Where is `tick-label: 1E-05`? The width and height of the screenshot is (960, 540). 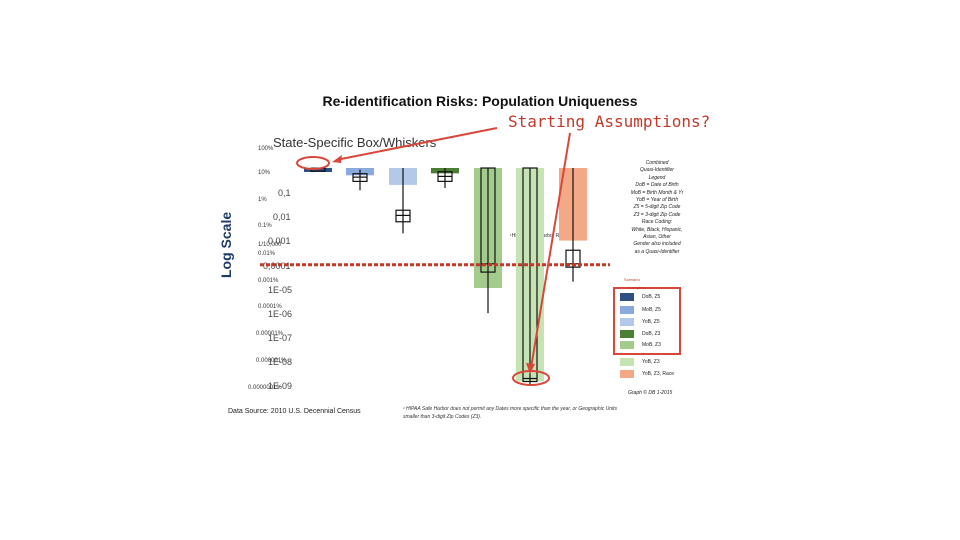 tick-label: 1E-05 is located at coordinates (280, 290).